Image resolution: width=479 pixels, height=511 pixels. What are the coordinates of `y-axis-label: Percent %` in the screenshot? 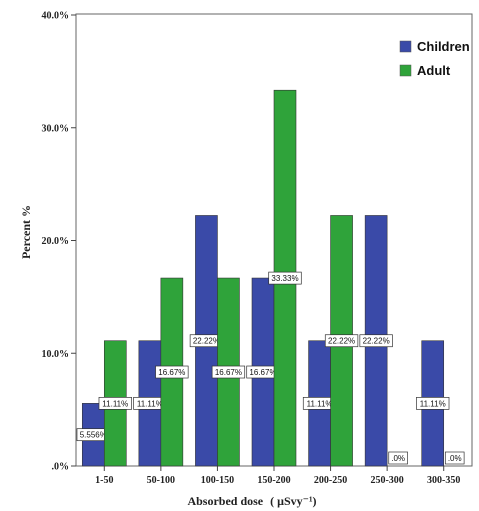 It's located at (26, 232).